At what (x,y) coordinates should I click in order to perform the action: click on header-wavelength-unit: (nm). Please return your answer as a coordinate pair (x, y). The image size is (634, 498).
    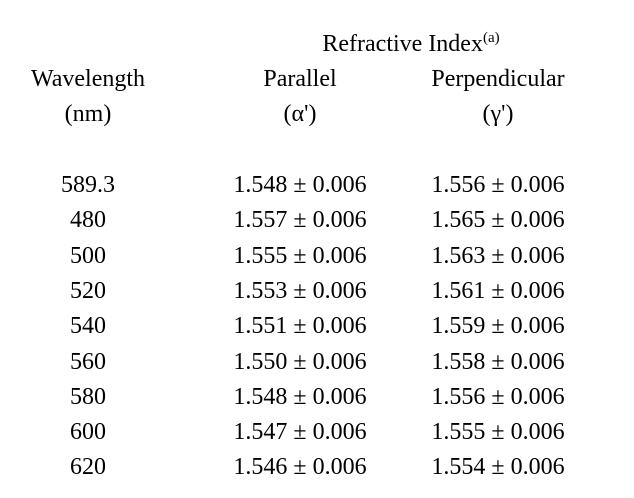
    Looking at the image, I should click on (88, 114).